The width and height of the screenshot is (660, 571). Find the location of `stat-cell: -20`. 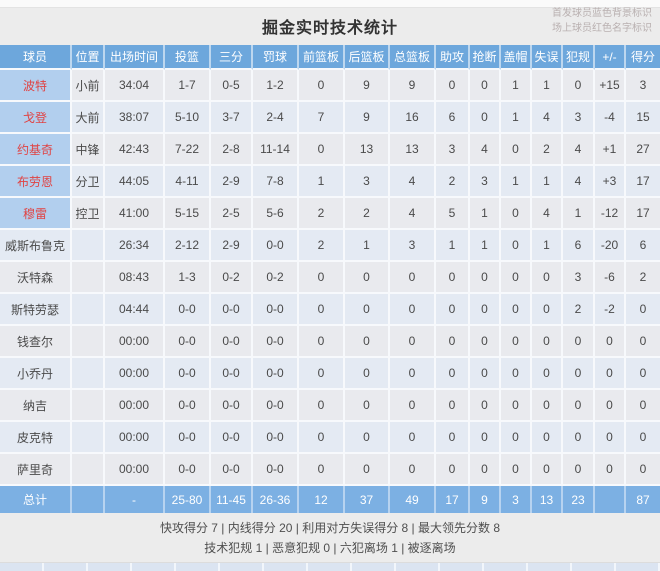

stat-cell: -20 is located at coordinates (610, 246).